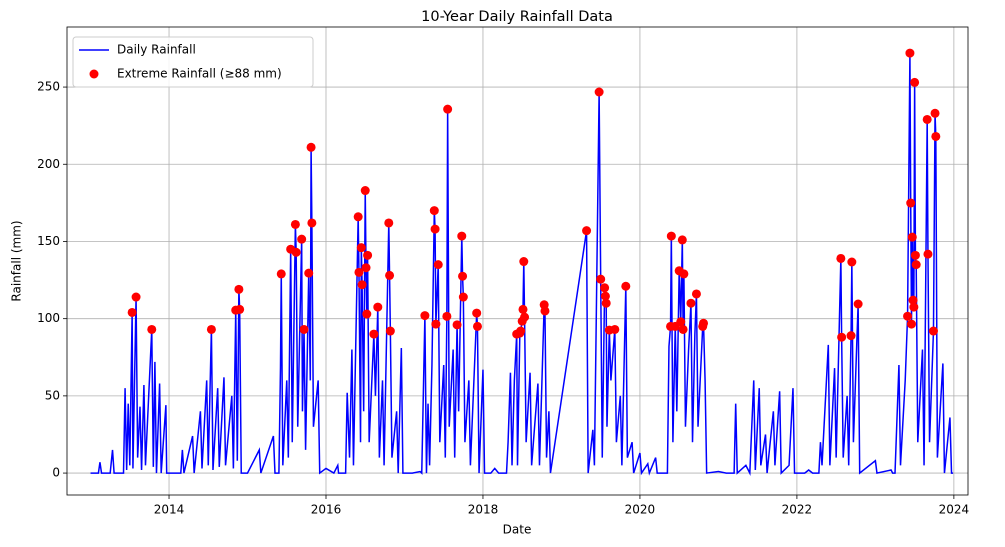 The width and height of the screenshot is (1005, 547). Describe the element at coordinates (954, 510) in the screenshot. I see `x-tick-label: 2024` at that location.